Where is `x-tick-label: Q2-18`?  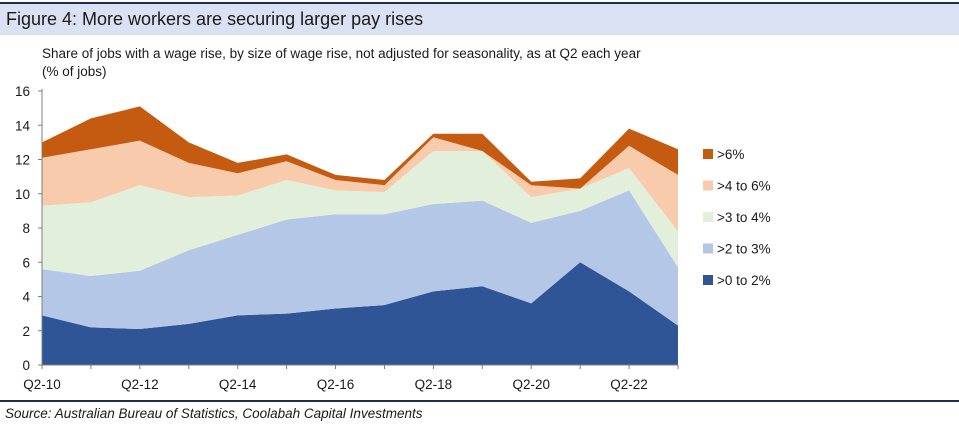
x-tick-label: Q2-18 is located at coordinates (434, 384).